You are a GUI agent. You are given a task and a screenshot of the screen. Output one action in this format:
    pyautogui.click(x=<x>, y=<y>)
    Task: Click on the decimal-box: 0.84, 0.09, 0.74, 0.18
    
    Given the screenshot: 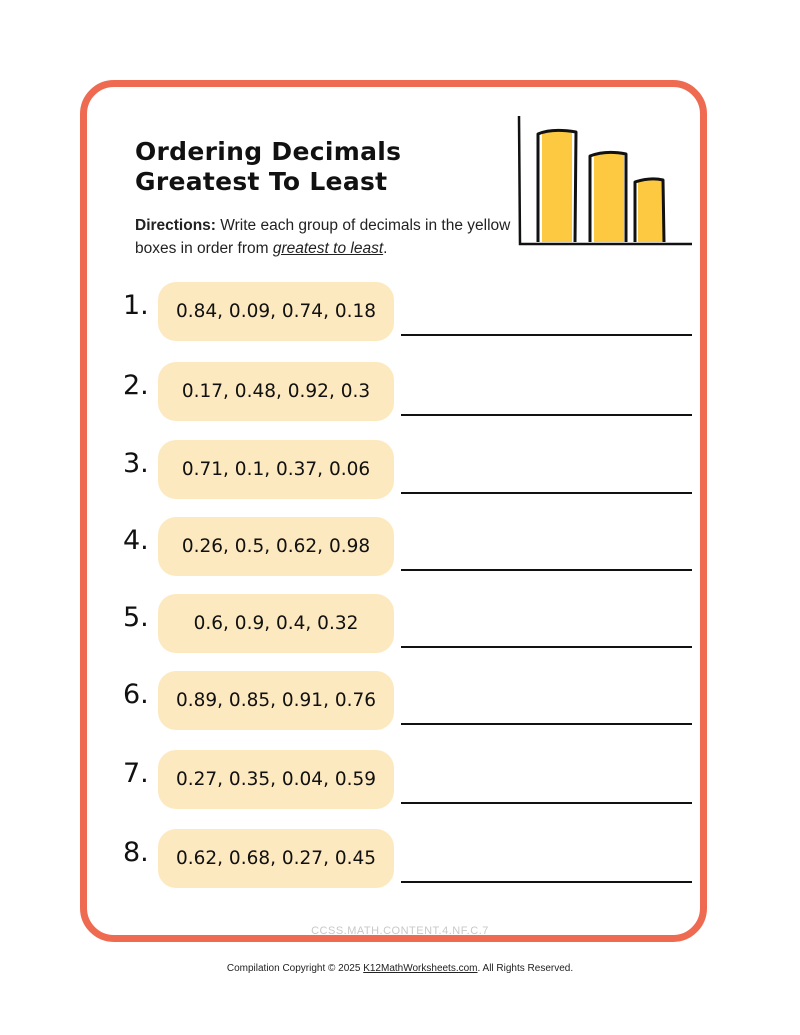 What is the action you would take?
    pyautogui.click(x=276, y=311)
    